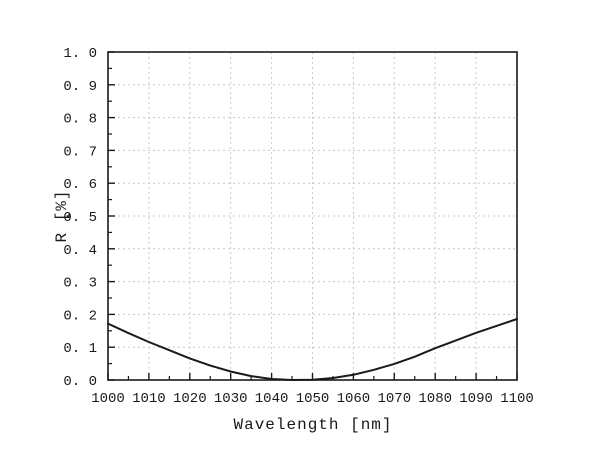 The height and width of the screenshot is (459, 600). I want to click on y-tick-label: 0. 6, so click(80, 185).